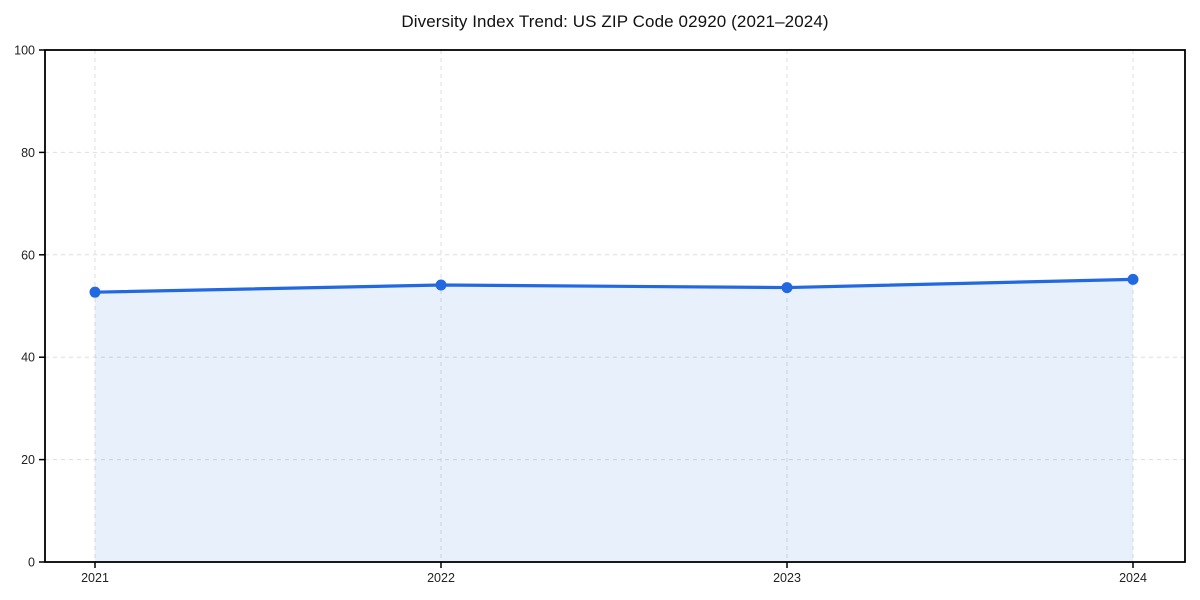  Describe the element at coordinates (28, 460) in the screenshot. I see `y-axis-tick-label: 20` at that location.